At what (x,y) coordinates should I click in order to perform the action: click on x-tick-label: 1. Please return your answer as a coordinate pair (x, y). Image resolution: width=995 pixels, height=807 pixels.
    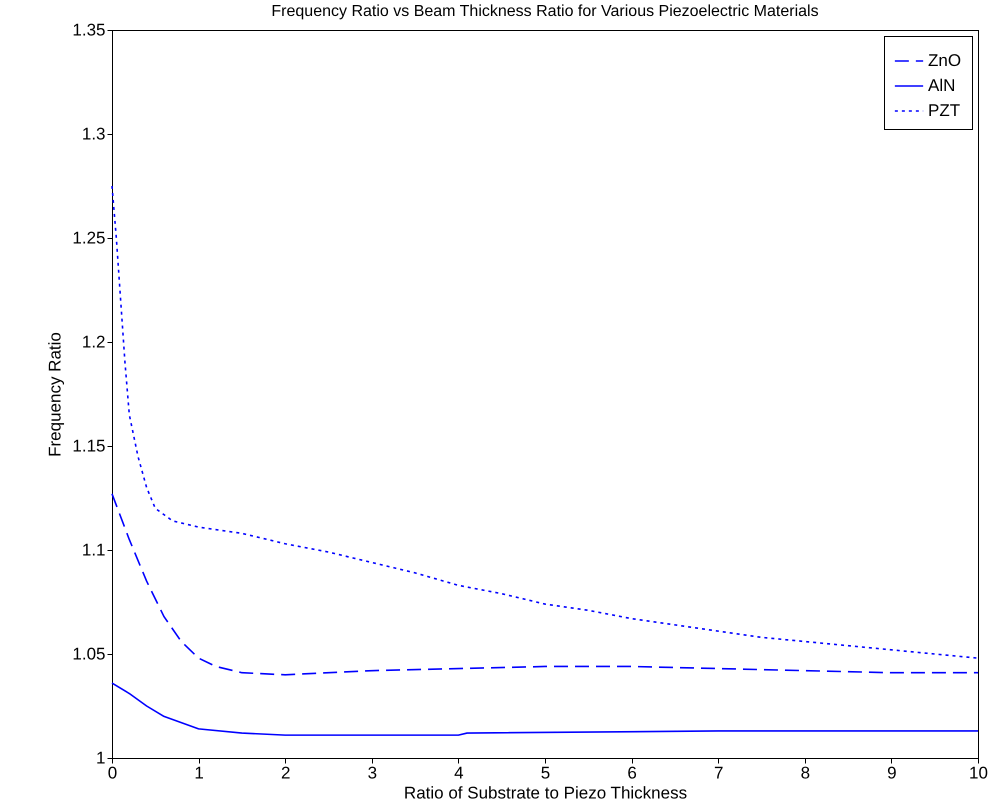
    Looking at the image, I should click on (199, 773).